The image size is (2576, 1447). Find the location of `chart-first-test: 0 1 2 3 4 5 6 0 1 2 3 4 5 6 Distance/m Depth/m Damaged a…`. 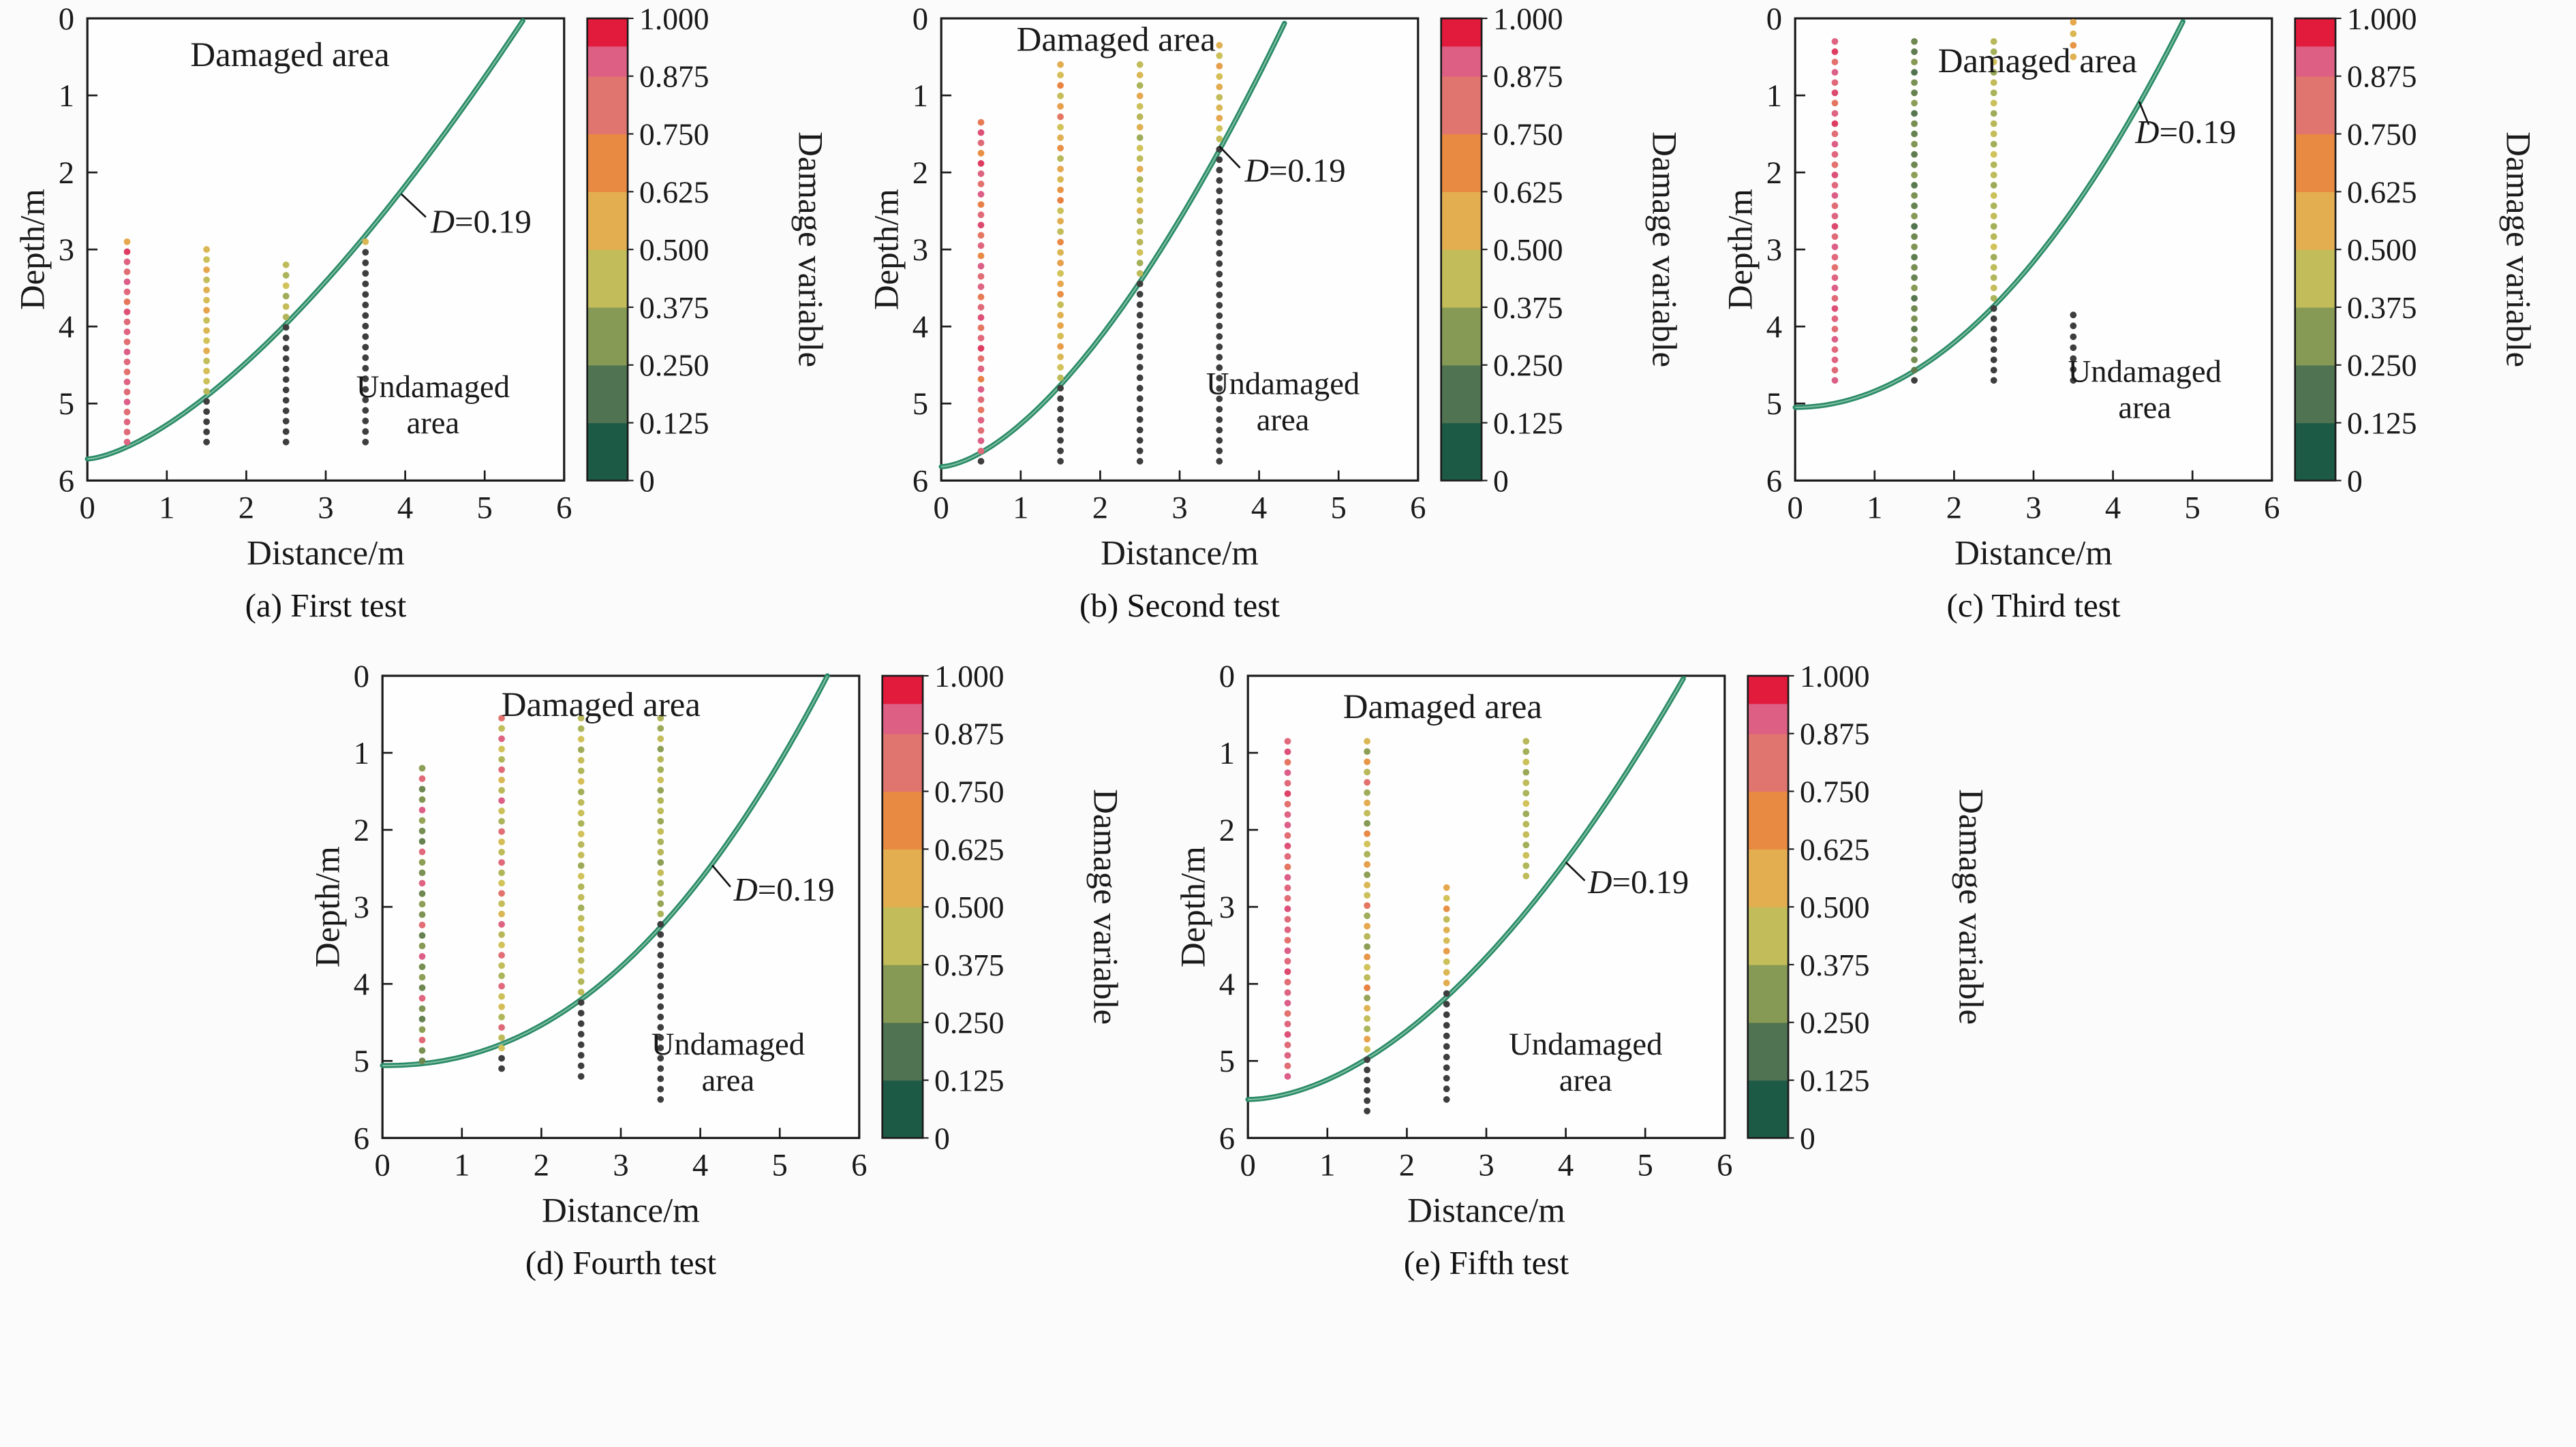

chart-first-test: 0 1 2 3 4 5 6 0 1 2 3 4 5 6 Distance/m Depth/m Damaged a… is located at coordinates (434, 316).